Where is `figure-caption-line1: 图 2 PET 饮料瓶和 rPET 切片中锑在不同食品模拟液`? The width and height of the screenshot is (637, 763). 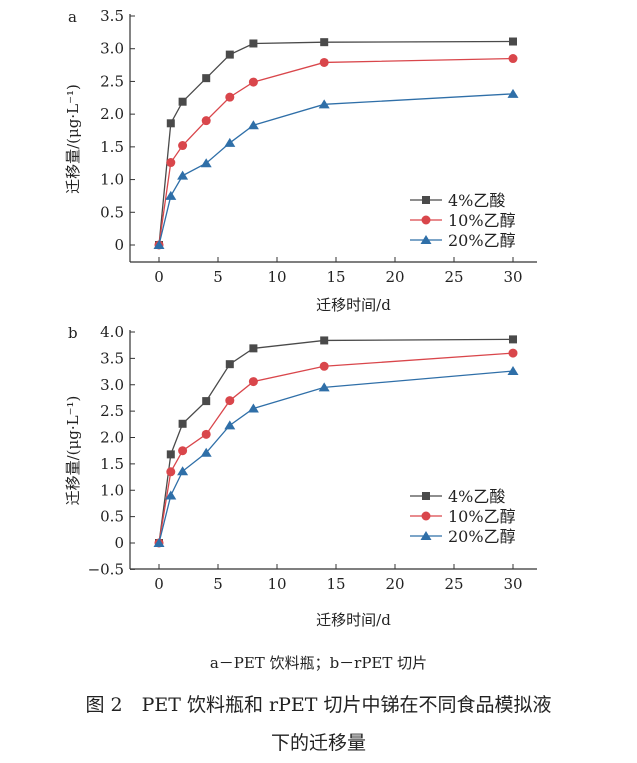 figure-caption-line1: 图 2 PET 饮料瓶和 rPET 切片中锑在不同食品模拟液 is located at coordinates (318, 705).